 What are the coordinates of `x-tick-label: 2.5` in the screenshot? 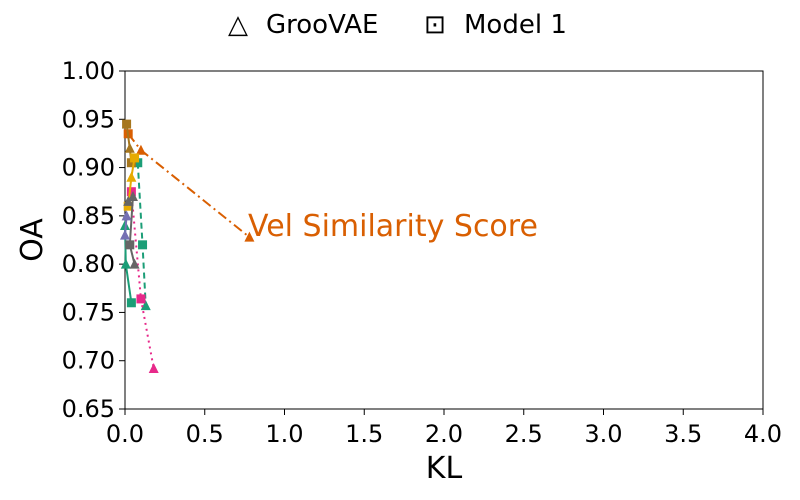 It's located at (524, 434).